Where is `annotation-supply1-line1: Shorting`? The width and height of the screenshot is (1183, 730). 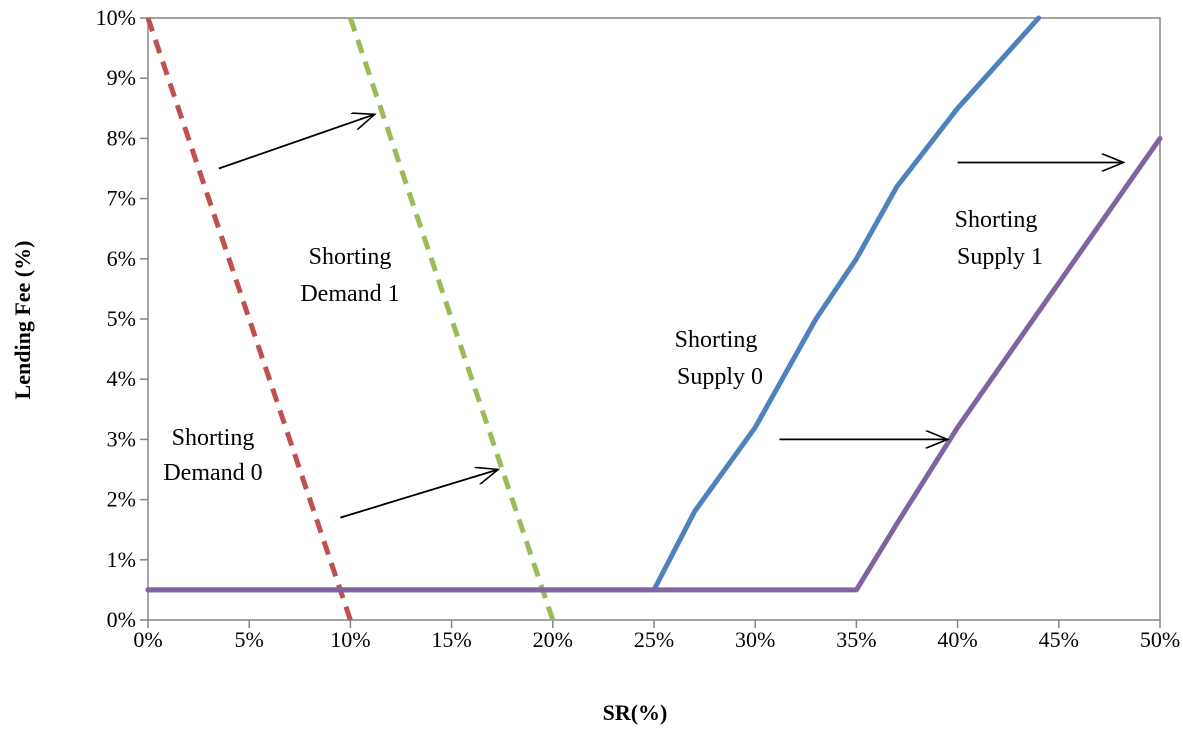
annotation-supply1-line1: Shorting is located at coordinates (996, 220).